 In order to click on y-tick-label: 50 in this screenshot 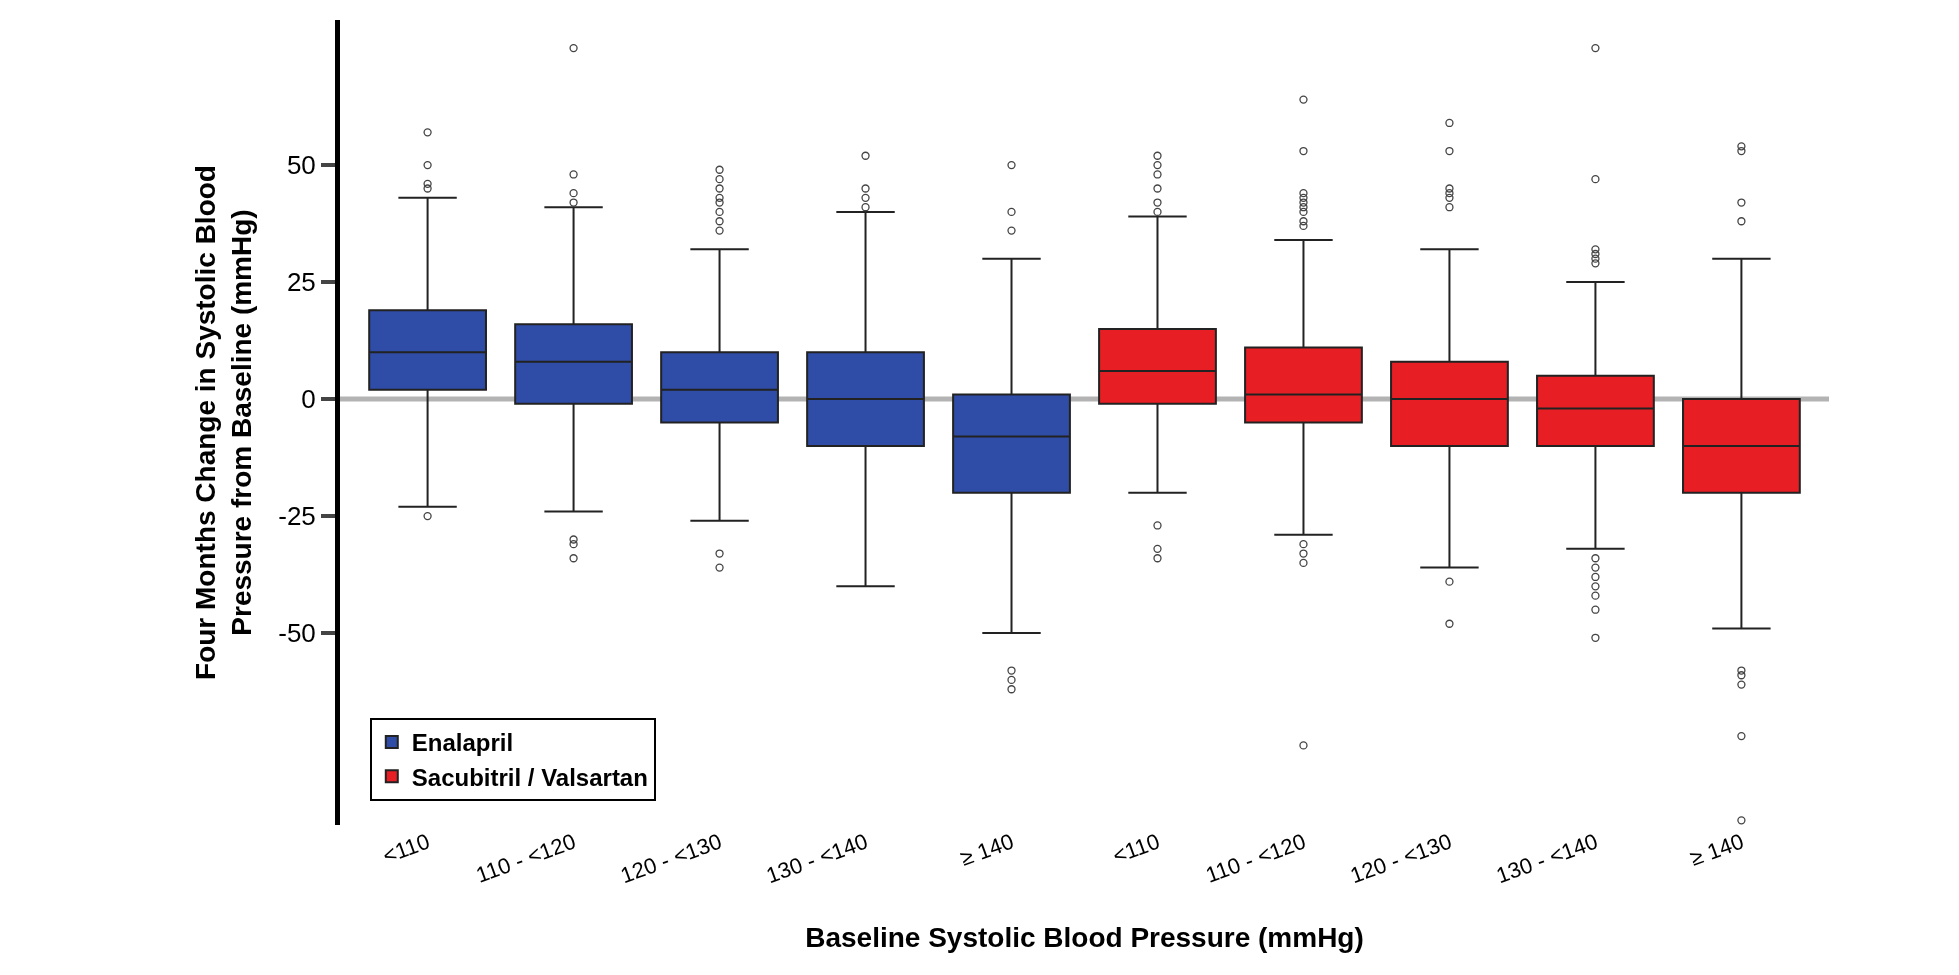, I will do `click(301, 165)`.